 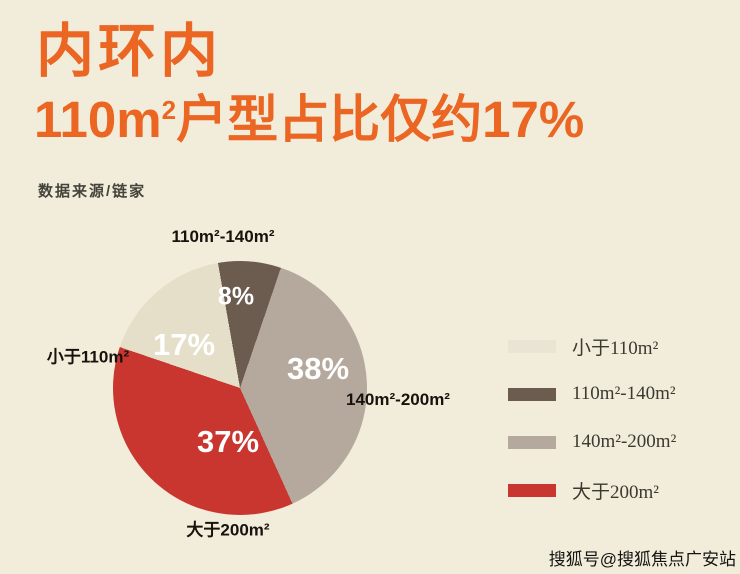 What do you see at coordinates (223, 236) in the screenshot?
I see `slice-label-110-140: 110m²-140m²` at bounding box center [223, 236].